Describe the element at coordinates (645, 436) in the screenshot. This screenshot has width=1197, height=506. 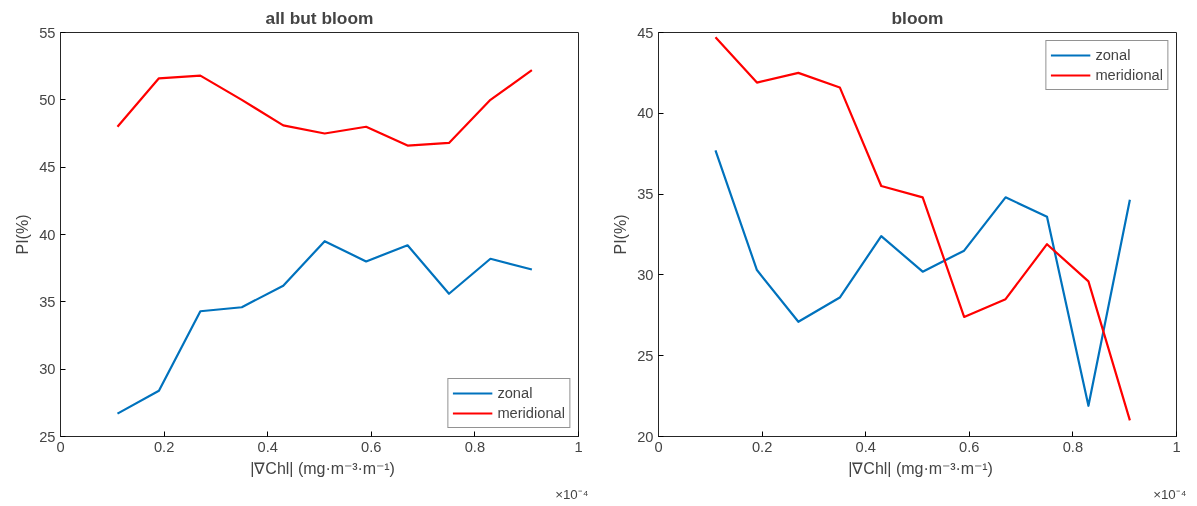
I see `y-tick-label: 20` at that location.